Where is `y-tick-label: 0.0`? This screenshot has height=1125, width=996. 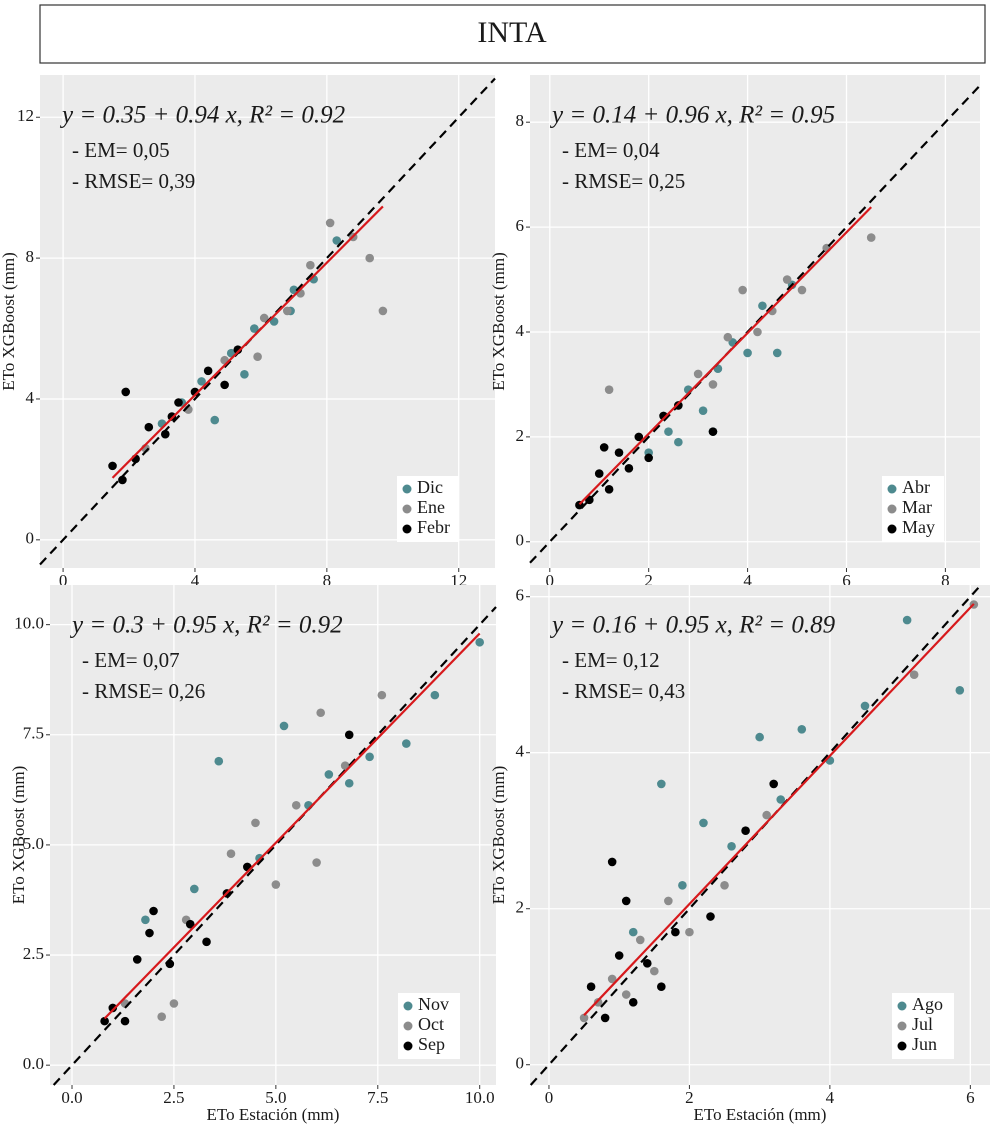 y-tick-label: 0.0 is located at coordinates (33, 1063).